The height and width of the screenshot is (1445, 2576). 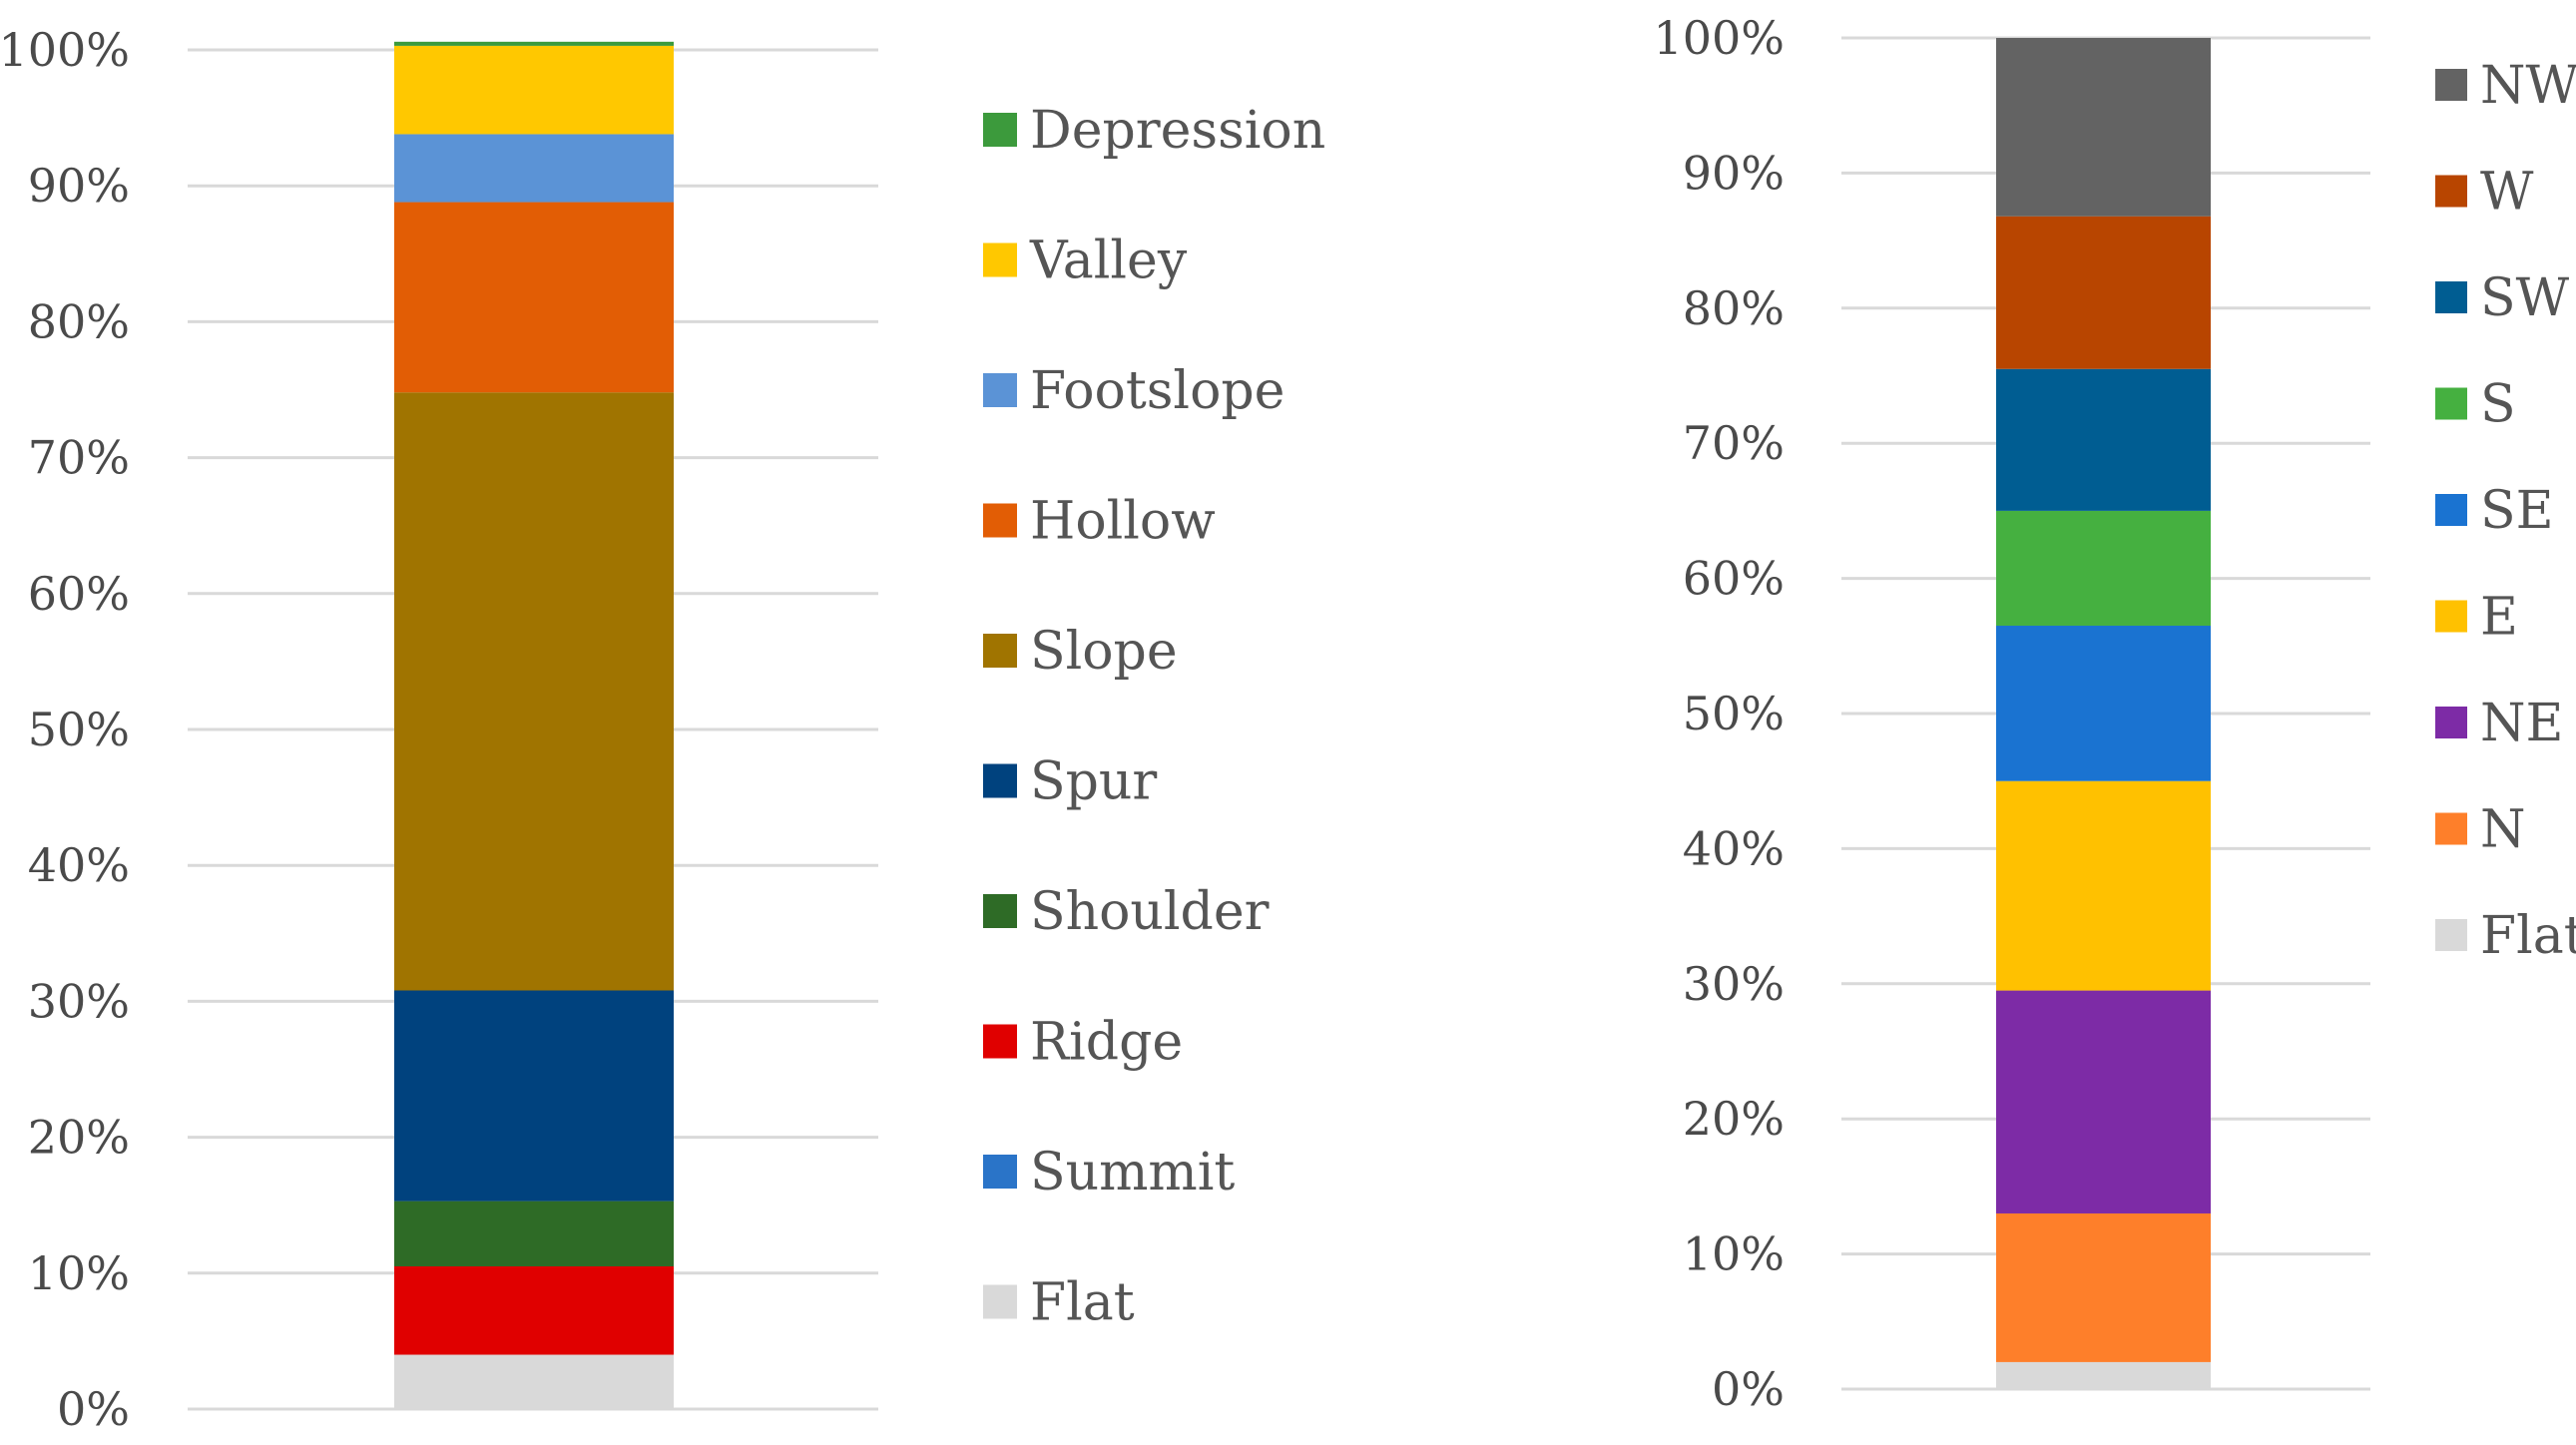 I want to click on aspect-legend-swatch-flat, so click(x=2451, y=935).